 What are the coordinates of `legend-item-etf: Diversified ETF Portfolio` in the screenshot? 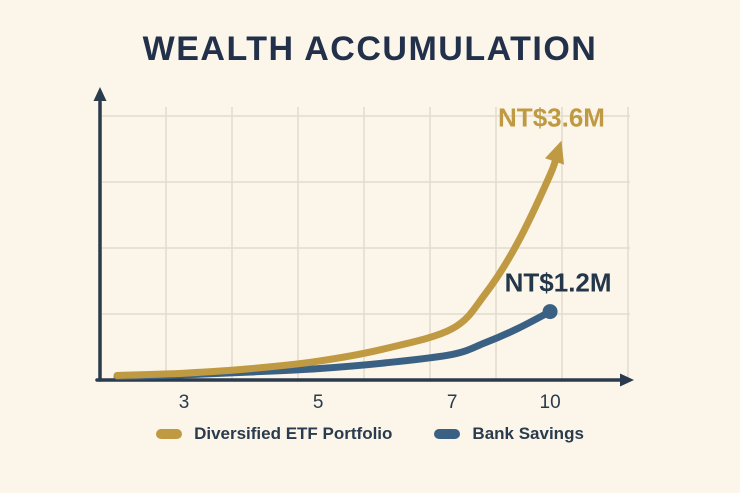 It's located at (274, 434).